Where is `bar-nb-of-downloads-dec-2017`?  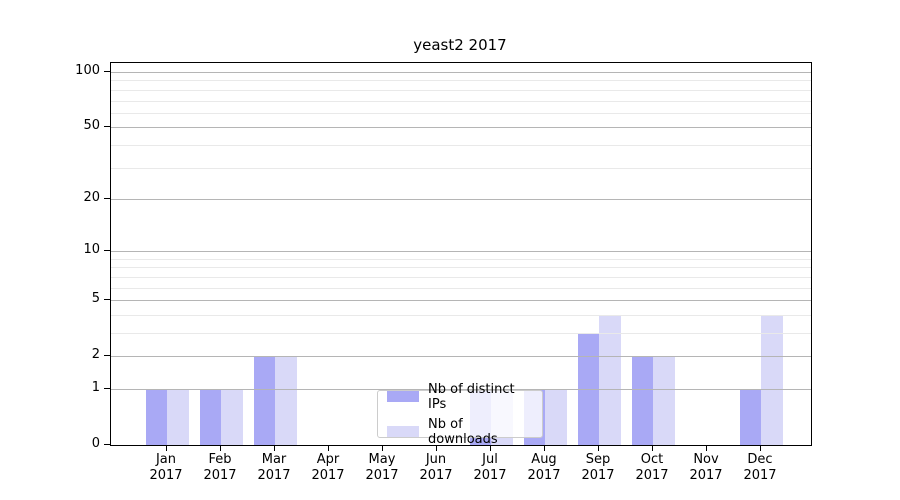
bar-nb-of-downloads-dec-2017 is located at coordinates (772, 379).